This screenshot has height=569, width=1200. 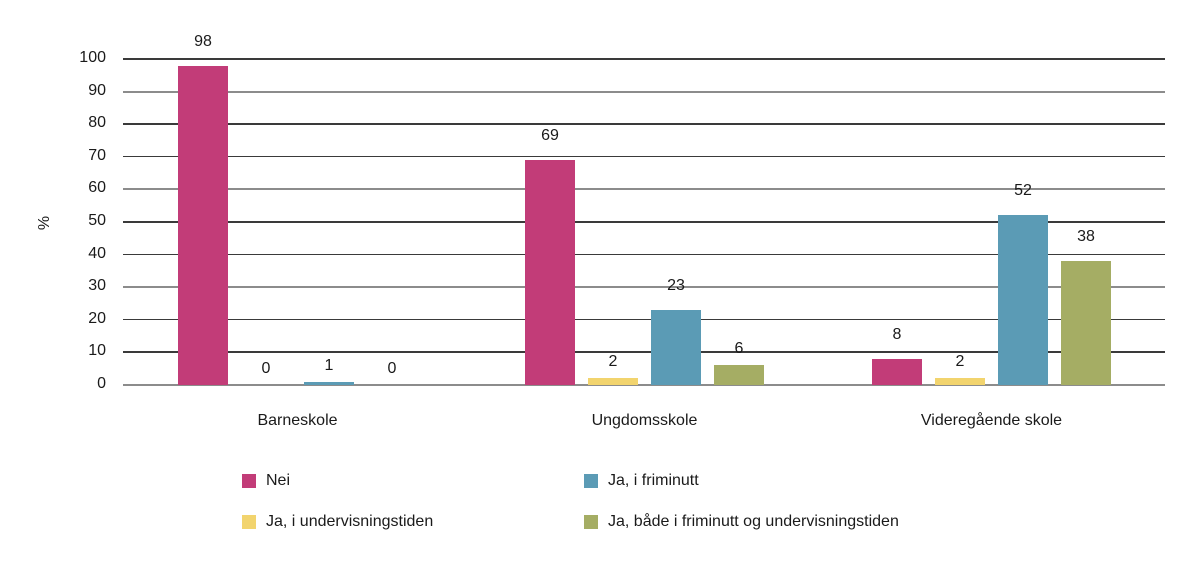 I want to click on value-label: 8, so click(x=897, y=334).